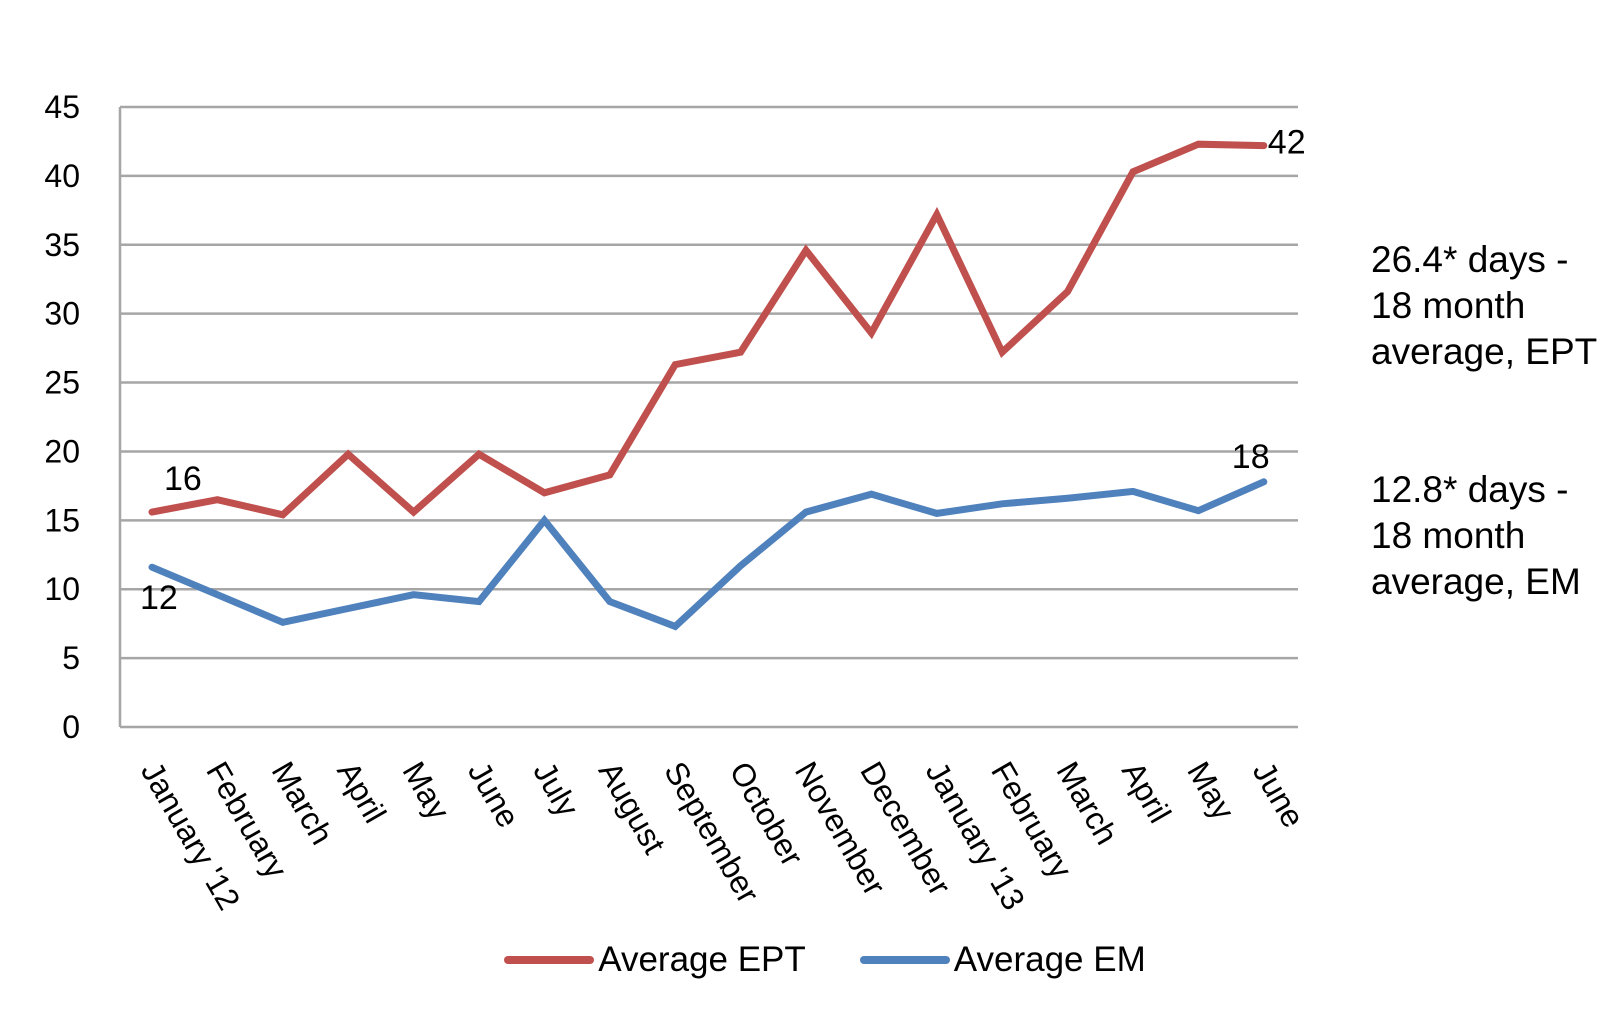 This screenshot has height=1035, width=1620. Describe the element at coordinates (1049, 959) in the screenshot. I see `legend-label-em: Average EM` at that location.